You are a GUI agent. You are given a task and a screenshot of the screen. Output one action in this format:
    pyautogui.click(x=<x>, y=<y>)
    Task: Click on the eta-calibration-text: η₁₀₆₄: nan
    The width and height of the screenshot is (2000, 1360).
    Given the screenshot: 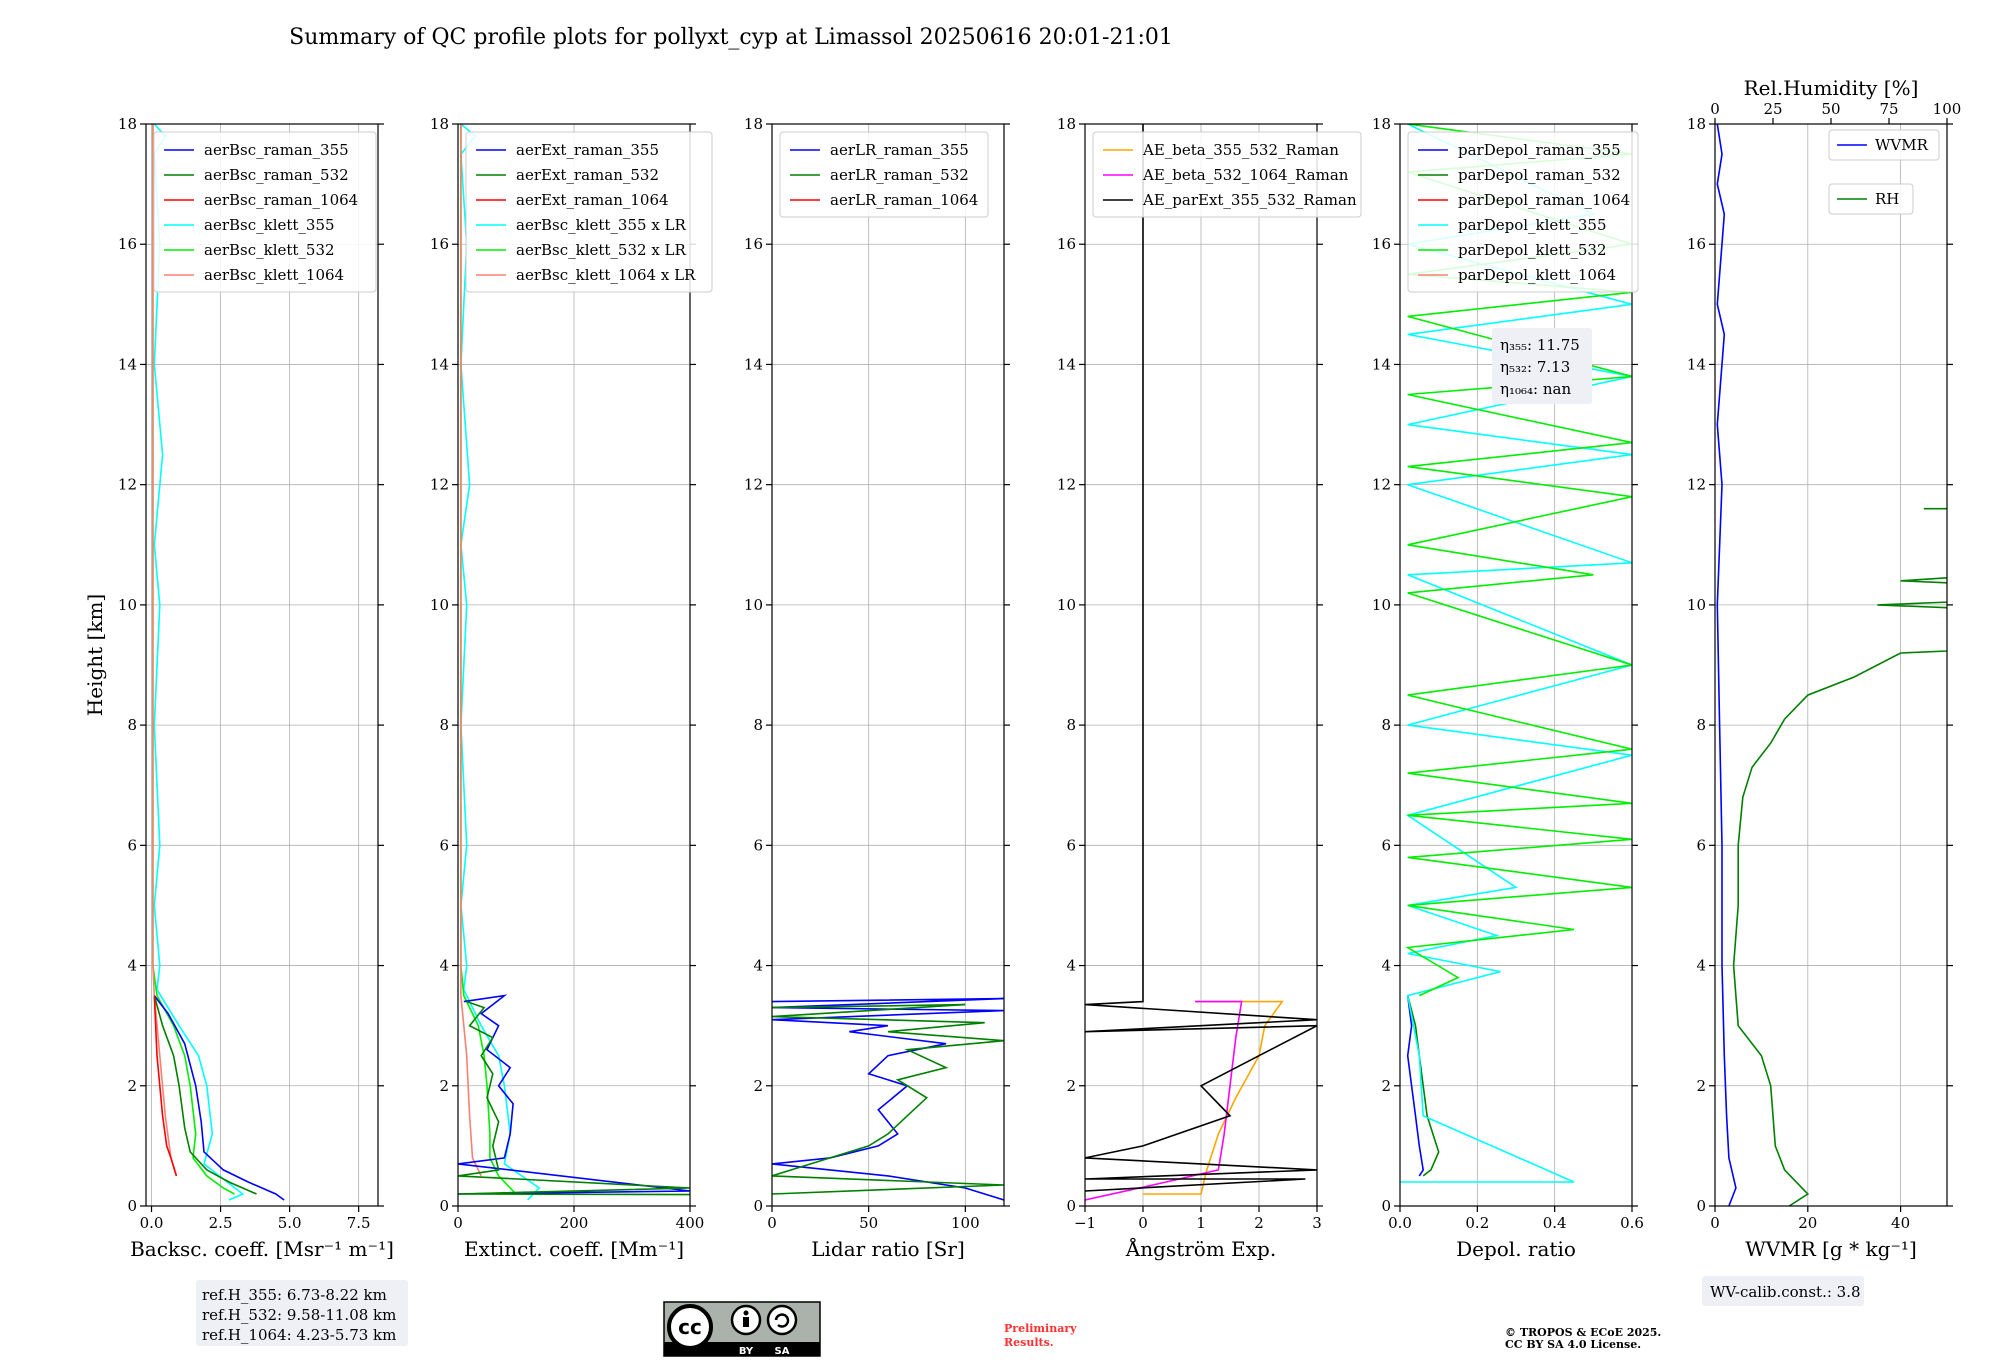 What is the action you would take?
    pyautogui.click(x=1535, y=389)
    